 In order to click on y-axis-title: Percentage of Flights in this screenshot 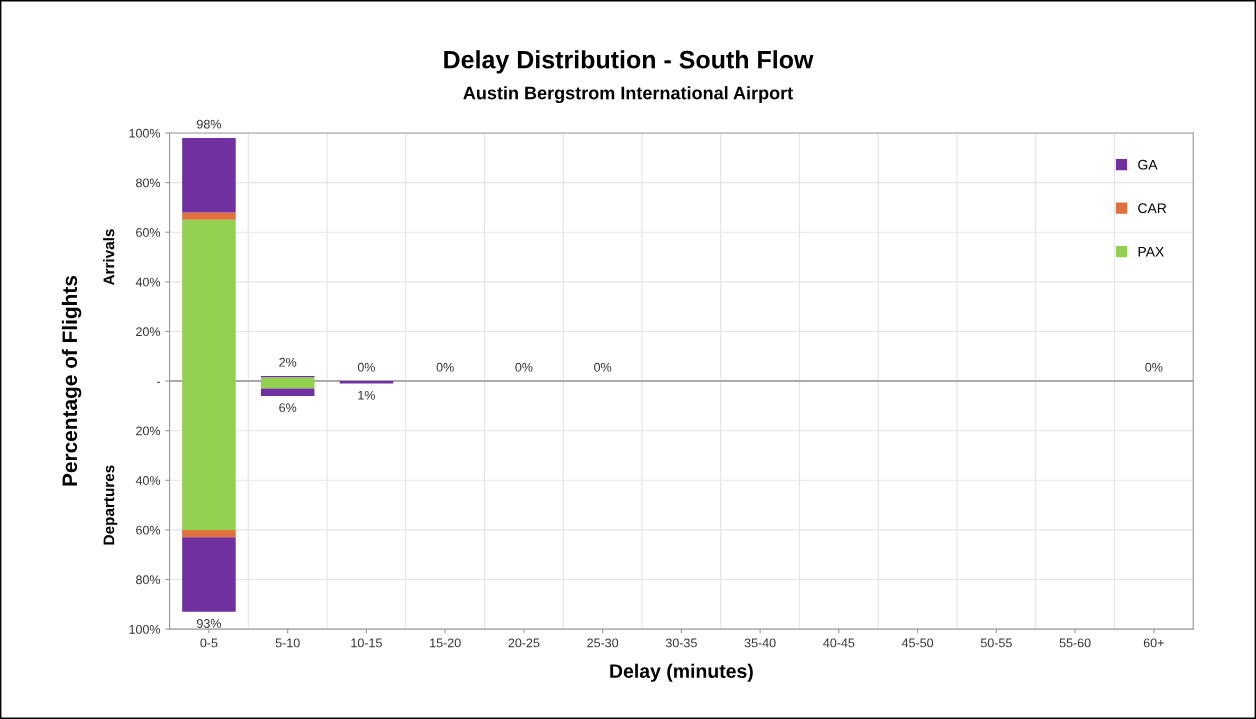, I will do `click(71, 380)`.